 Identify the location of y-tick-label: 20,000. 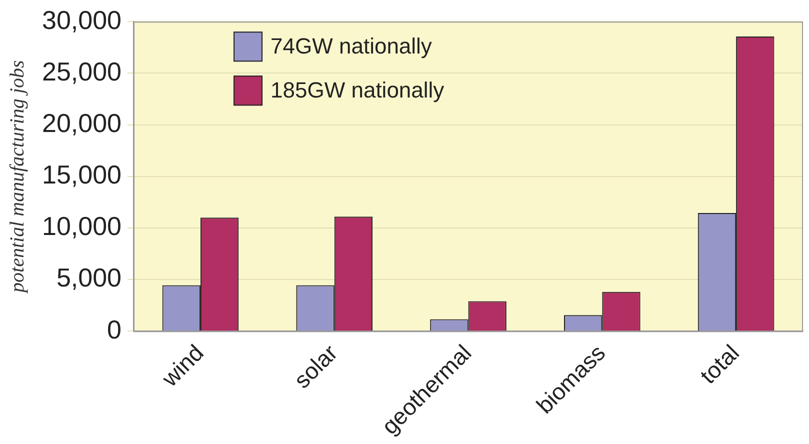
(82, 123).